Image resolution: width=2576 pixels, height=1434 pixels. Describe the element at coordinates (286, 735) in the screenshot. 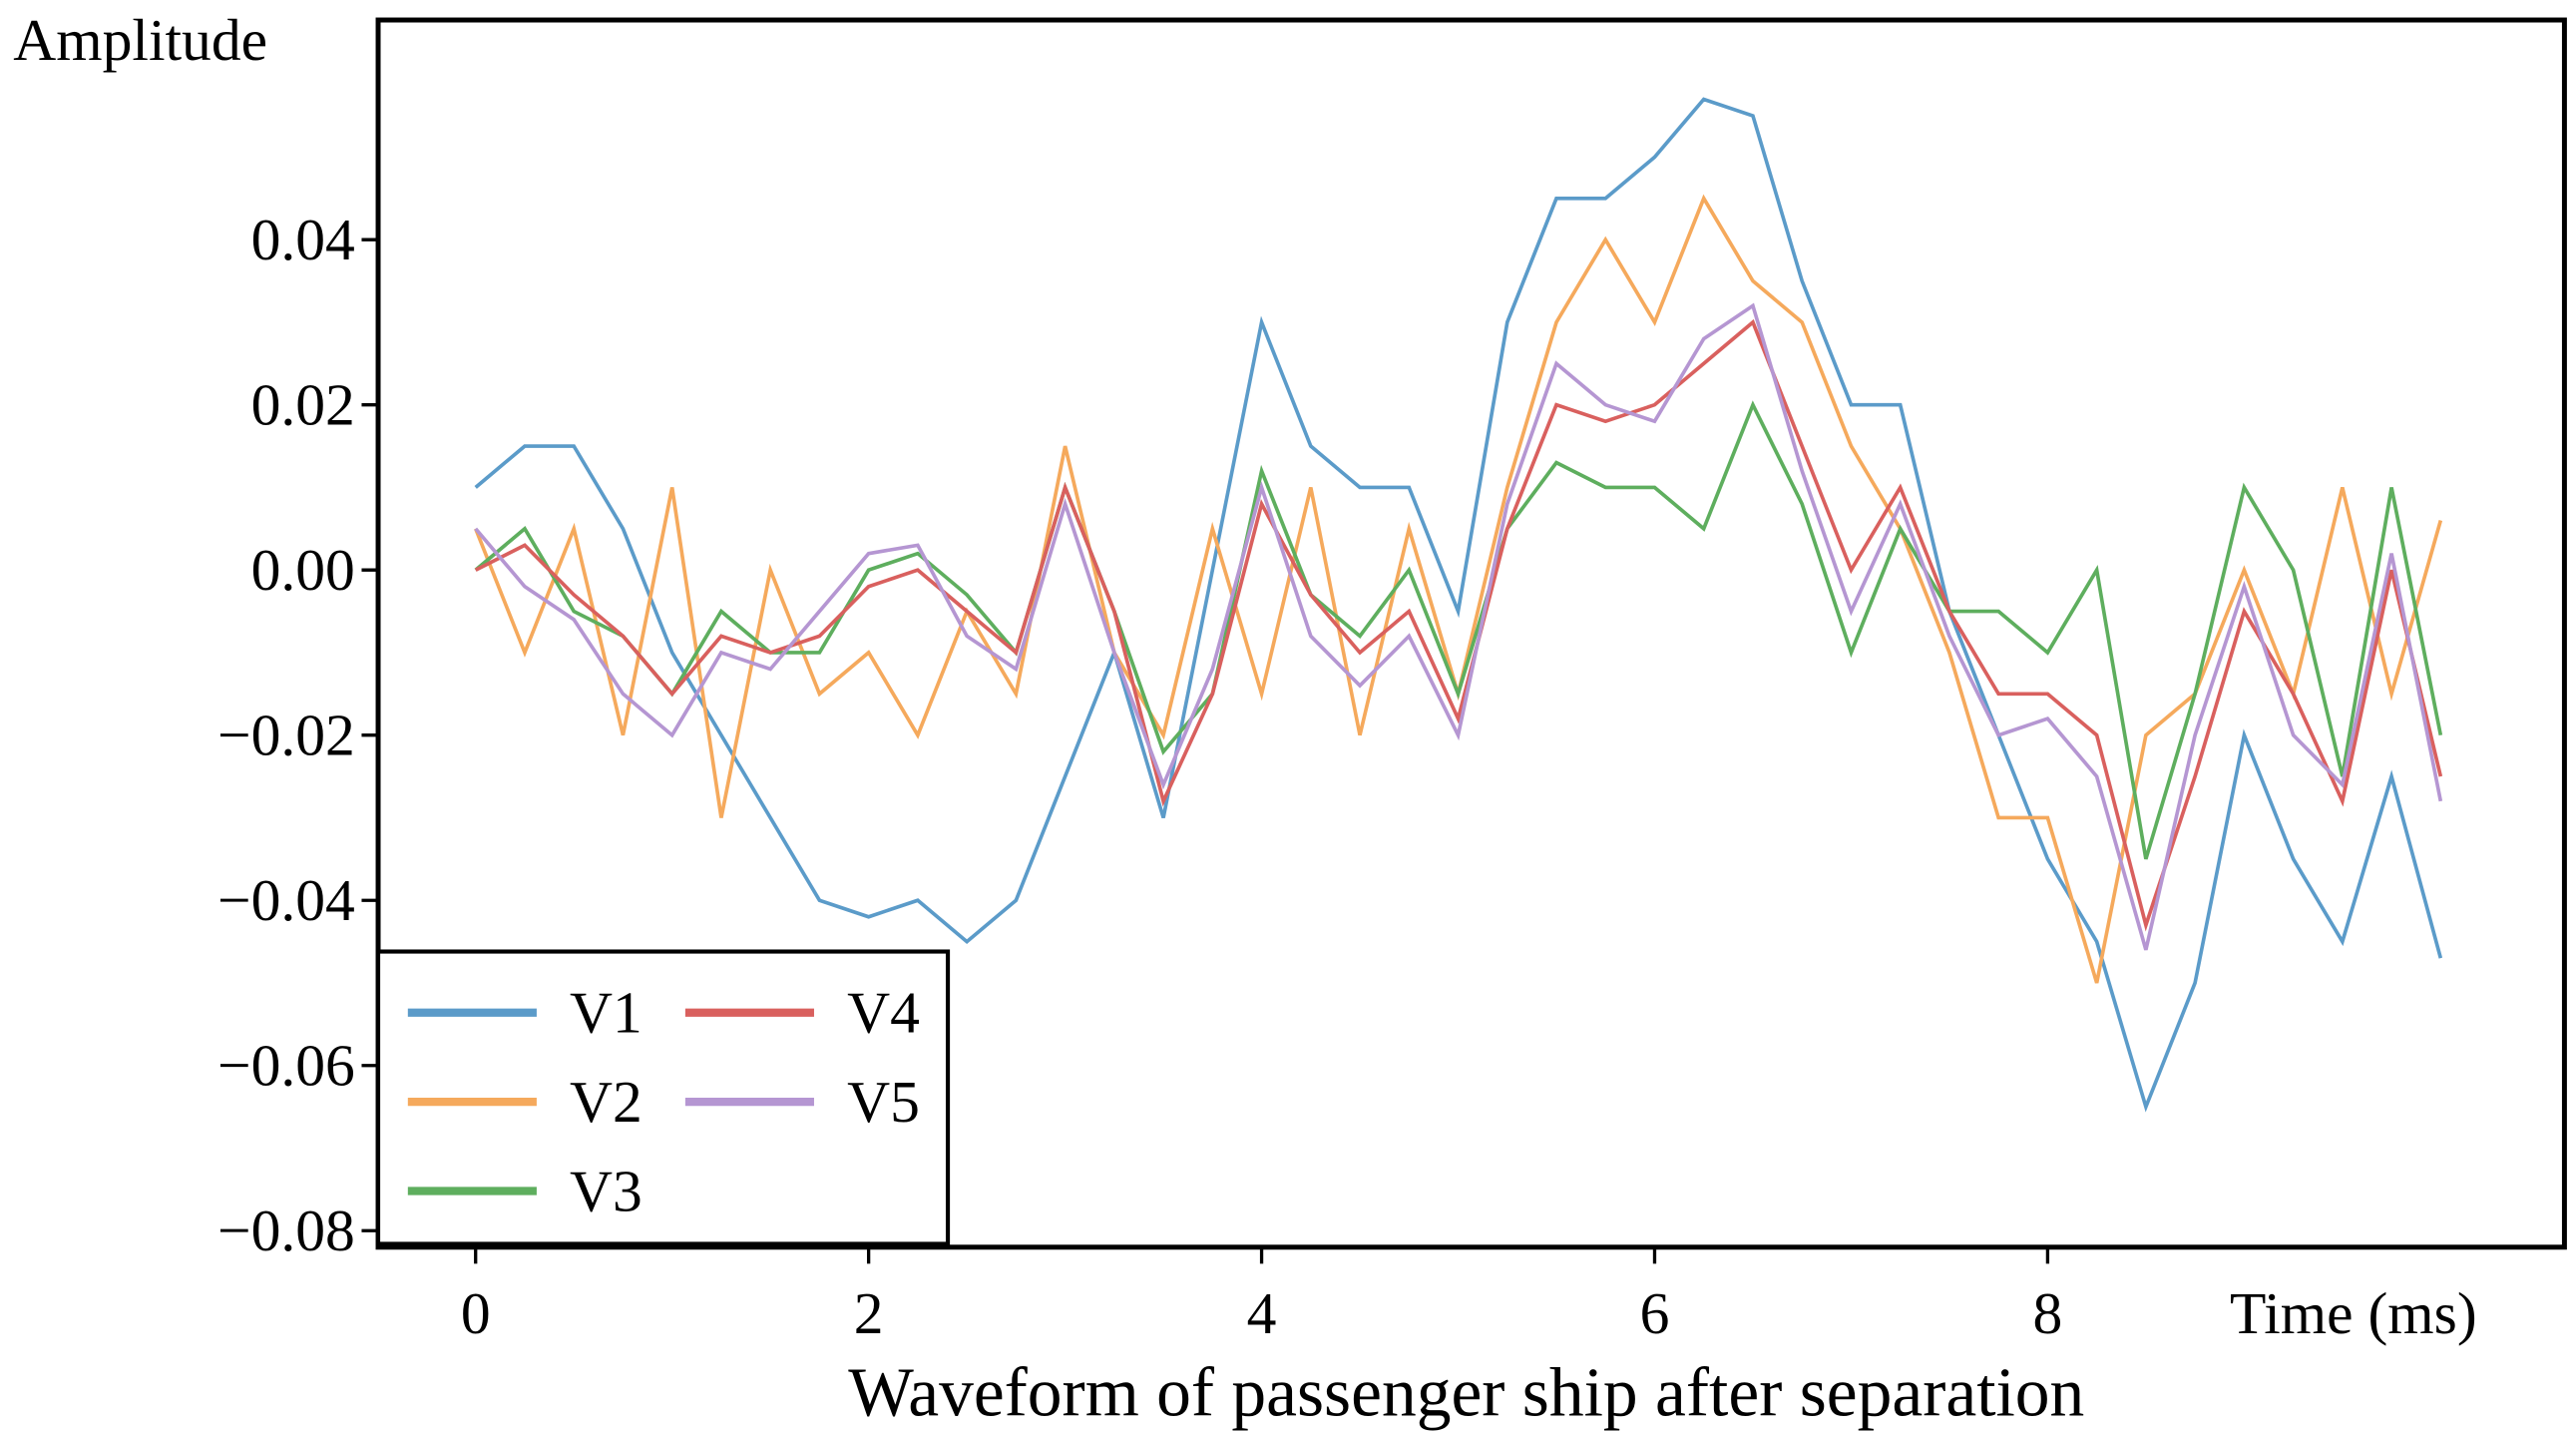

I see `y-tick-label: −0.02` at that location.